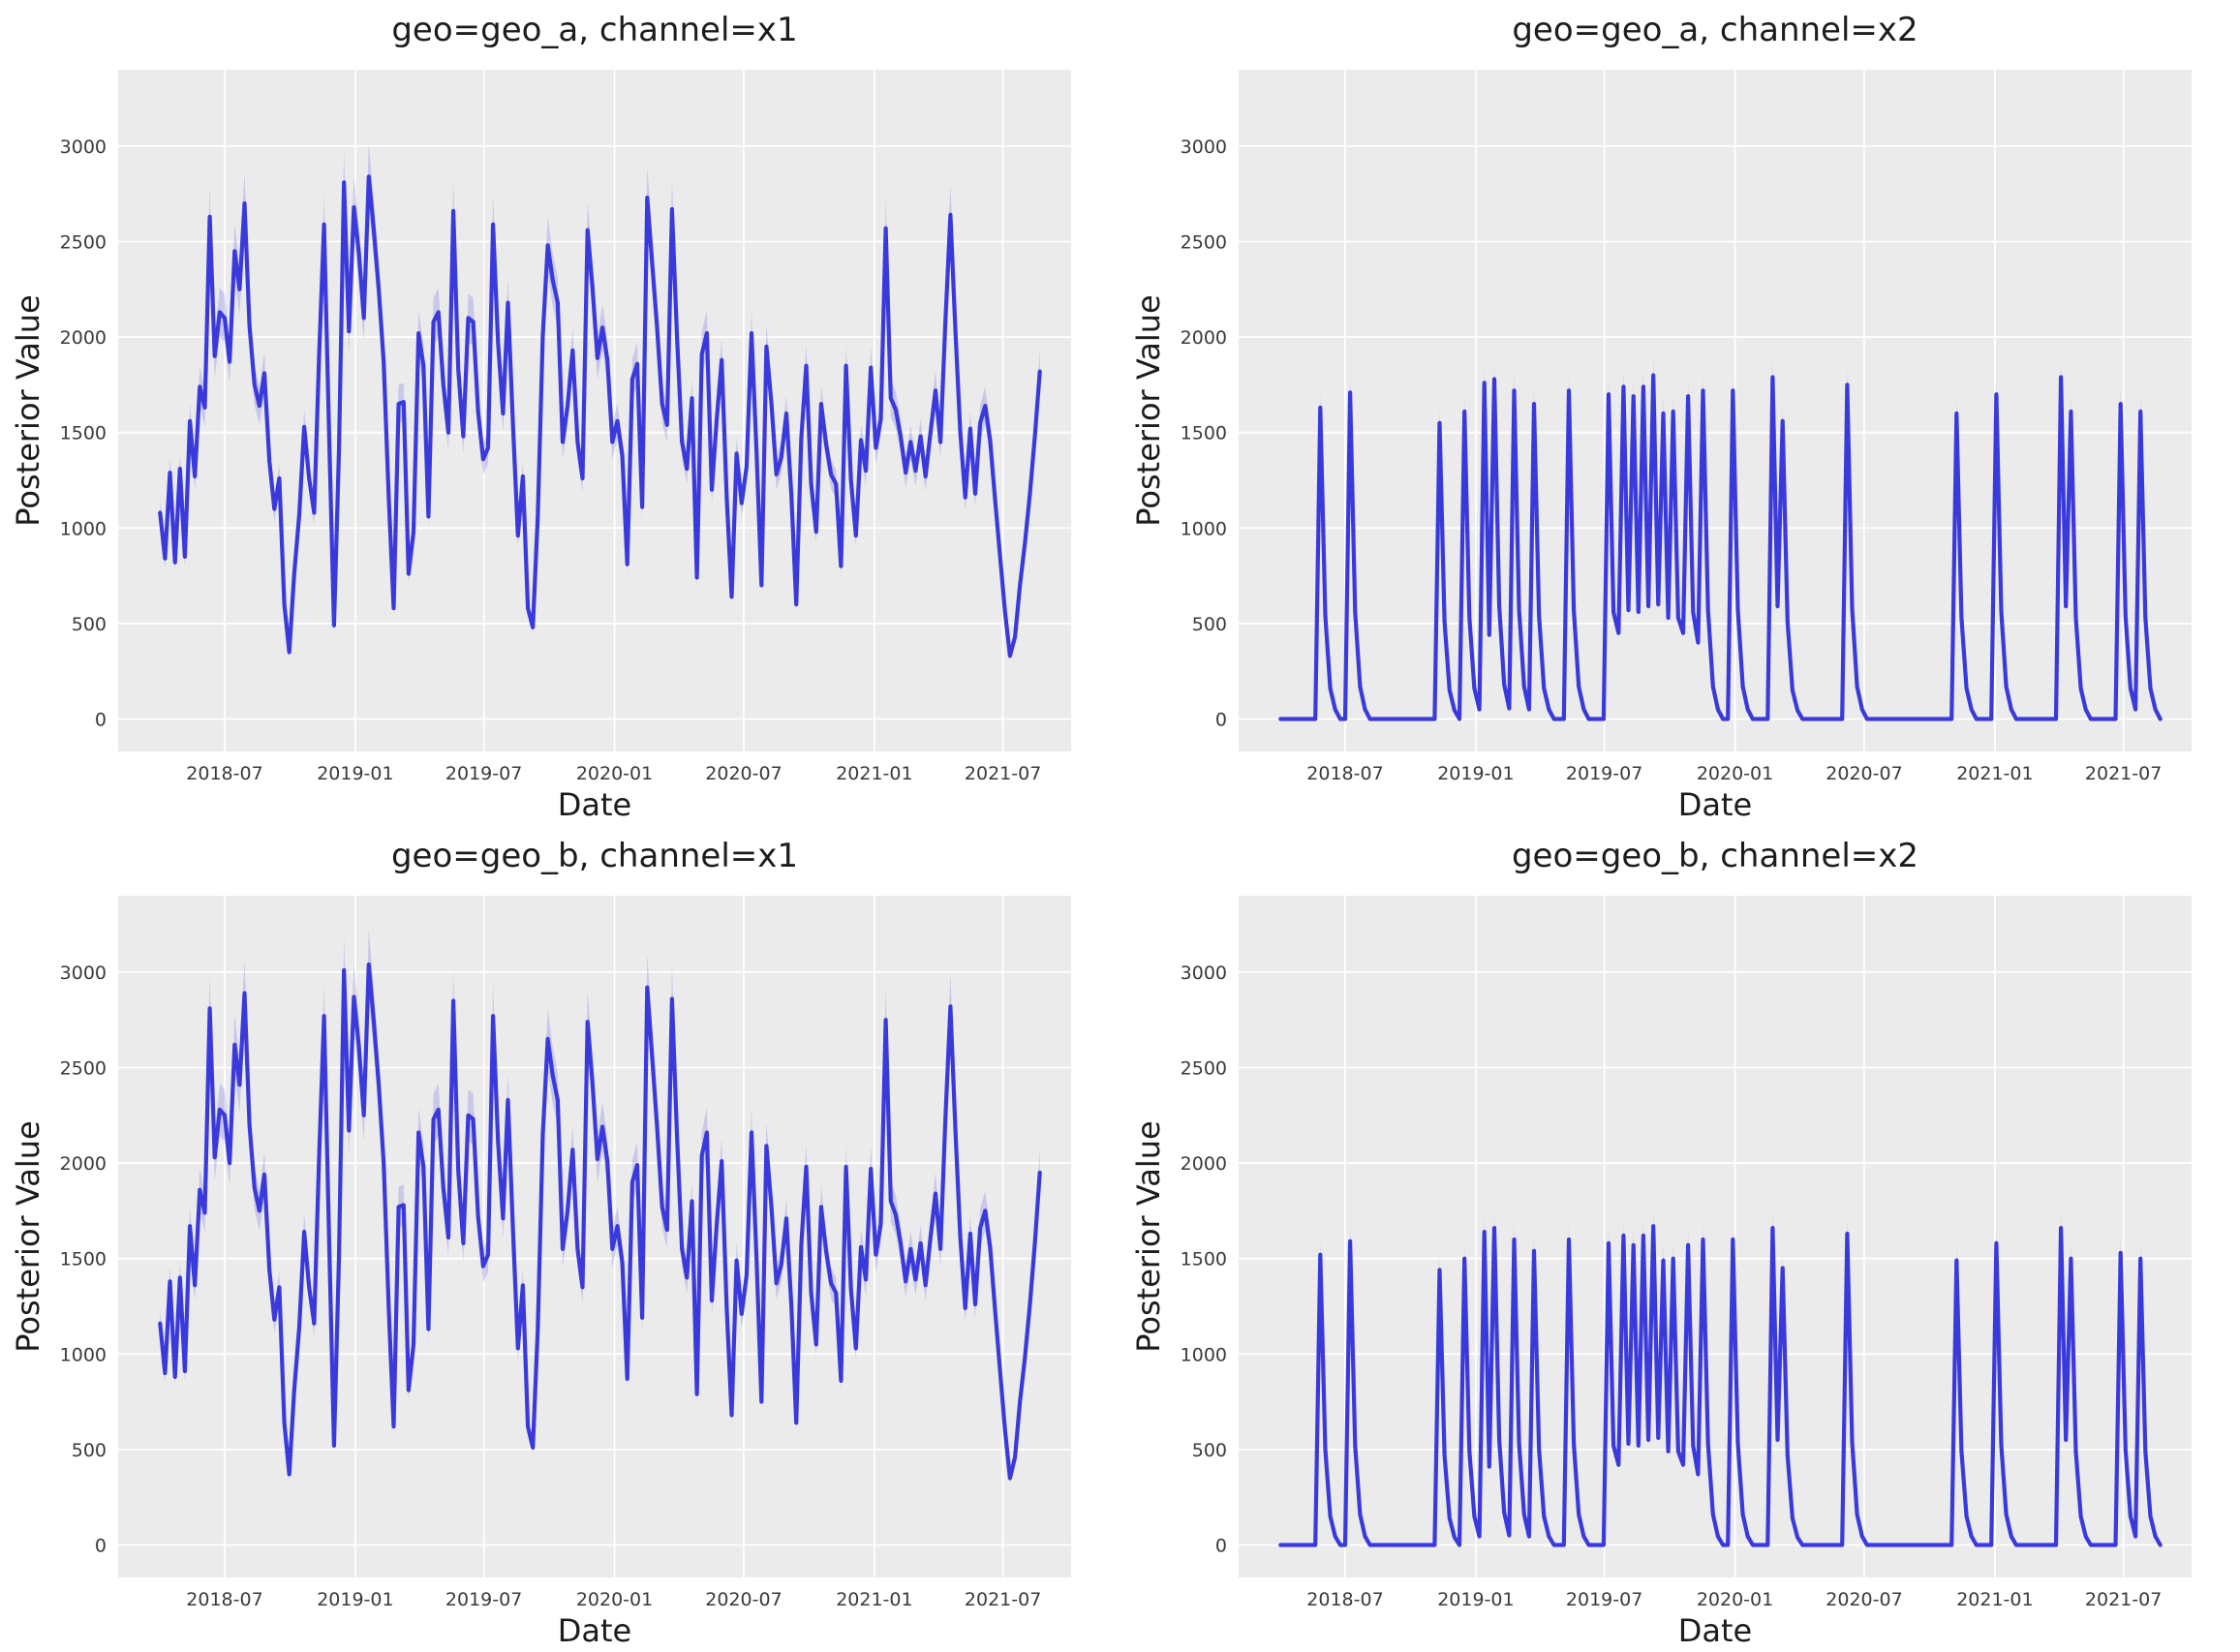 This screenshot has width=2240, height=1652. What do you see at coordinates (1715, 30) in the screenshot?
I see `chart-title: geo=geo_a, channel=x2` at bounding box center [1715, 30].